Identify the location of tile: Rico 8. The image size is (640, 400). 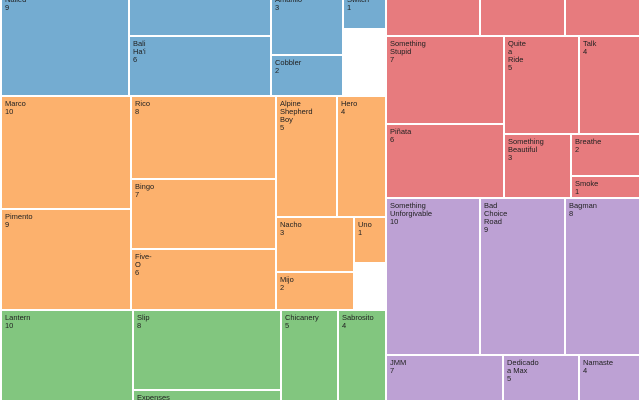
(203, 137).